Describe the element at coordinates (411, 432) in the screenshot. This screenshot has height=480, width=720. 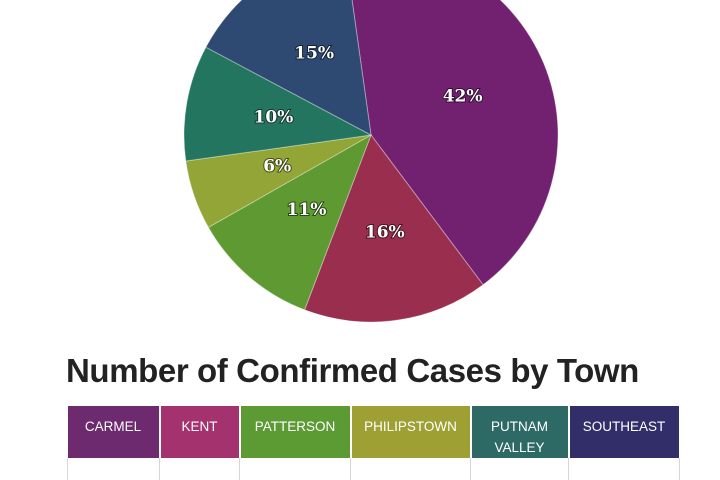
I see `header-philipstown: PHILIPSTOWN` at that location.